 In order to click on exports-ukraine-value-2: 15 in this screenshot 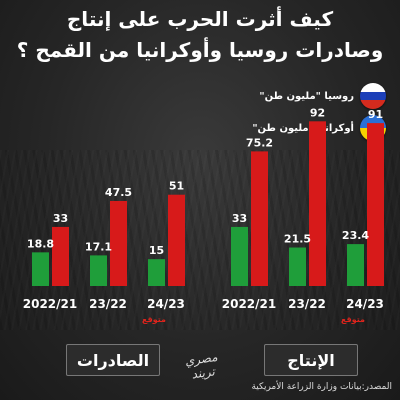, I will do `click(156, 250)`.